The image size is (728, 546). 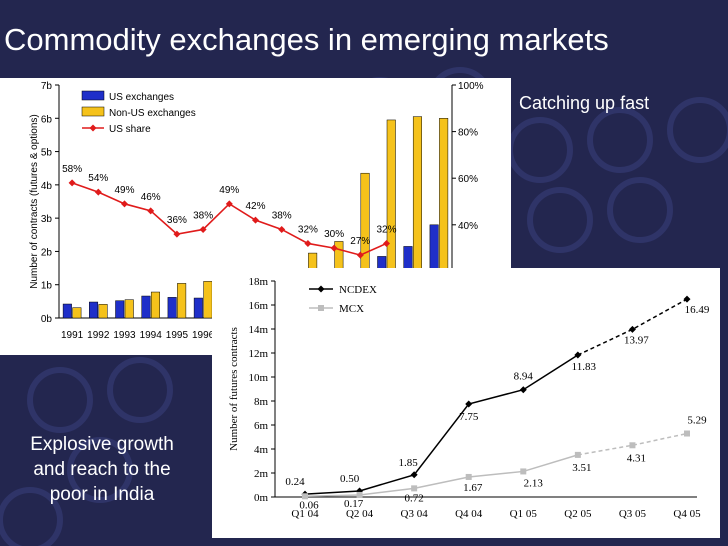 What do you see at coordinates (47, 219) in the screenshot?
I see `y-tick-label: 3b` at bounding box center [47, 219].